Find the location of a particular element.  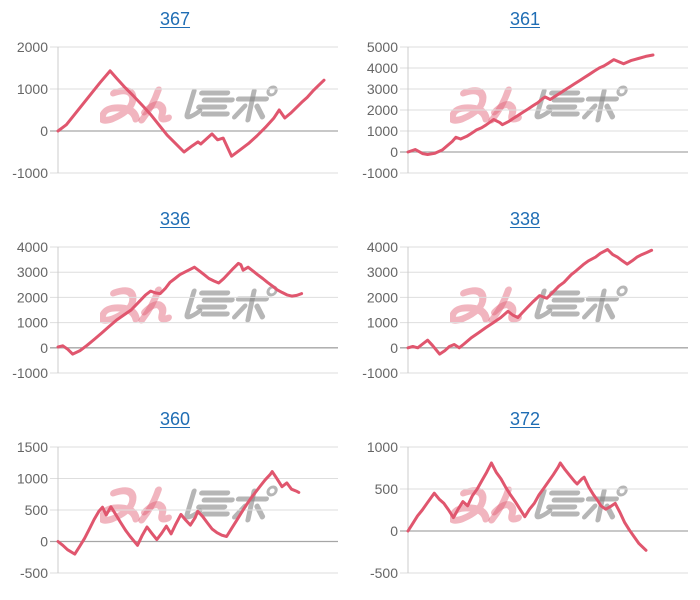

line-chart-367: 2000 1000 0 -1000 is located at coordinates (175, 110).